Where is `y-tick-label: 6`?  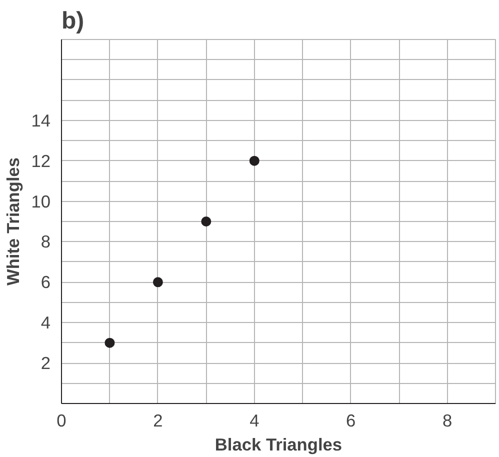 y-tick-label: 6 is located at coordinates (45, 282).